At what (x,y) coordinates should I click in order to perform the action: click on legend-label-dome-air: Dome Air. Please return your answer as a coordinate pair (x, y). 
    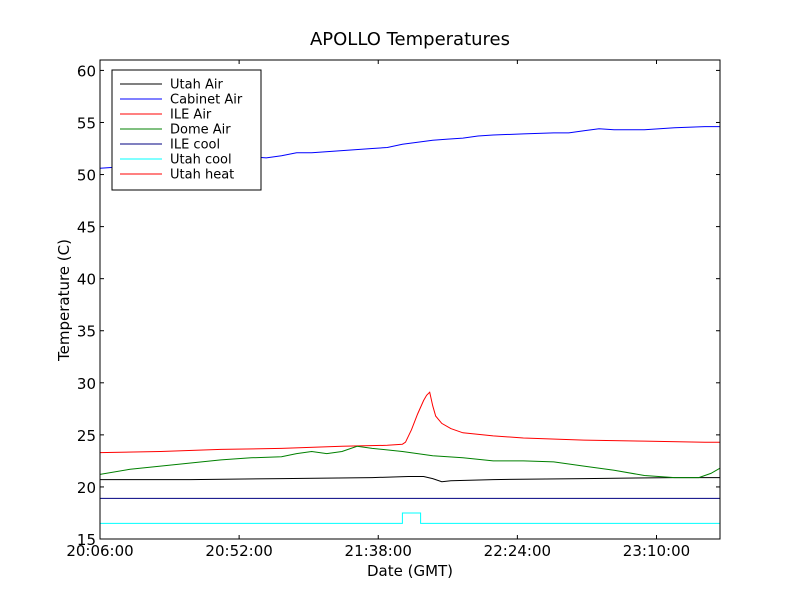
    Looking at the image, I should click on (200, 130).